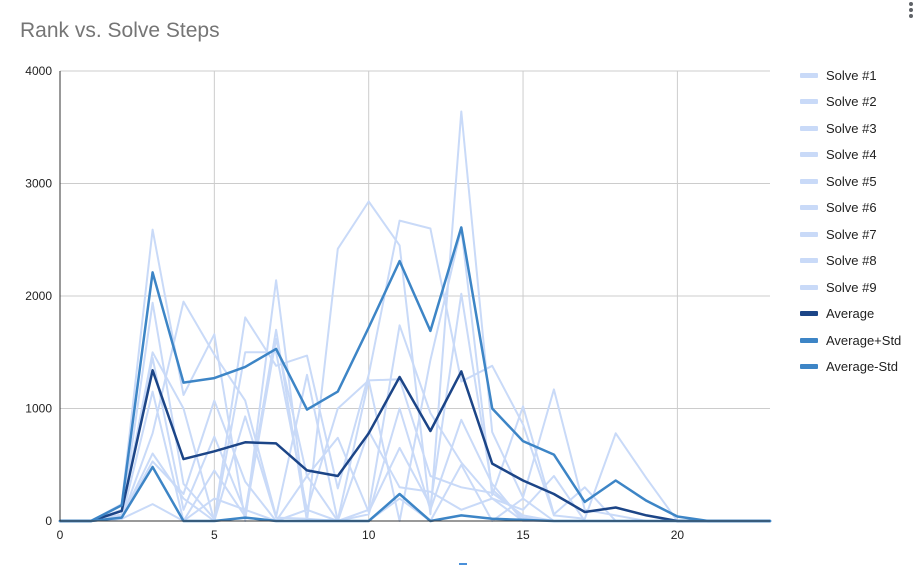 This screenshot has width=922, height=567. I want to click on legend-label: Solve #7, so click(851, 234).